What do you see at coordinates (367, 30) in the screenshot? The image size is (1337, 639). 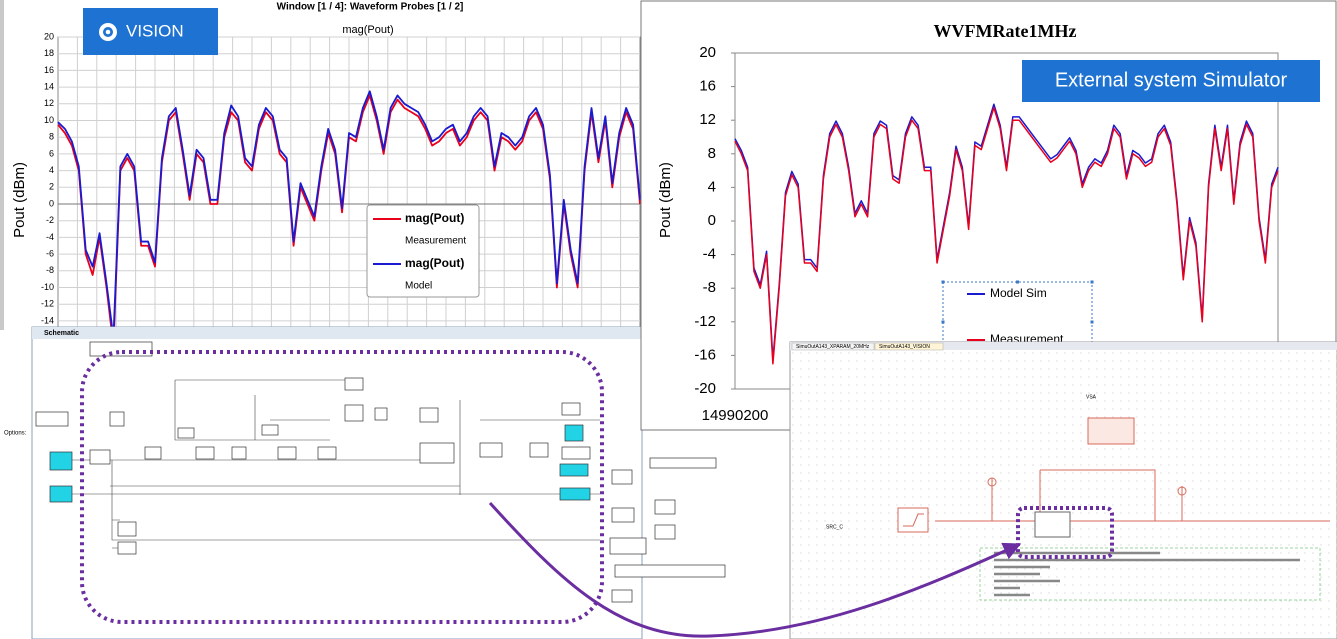 I see `chart-title: mag(Pout)` at bounding box center [367, 30].